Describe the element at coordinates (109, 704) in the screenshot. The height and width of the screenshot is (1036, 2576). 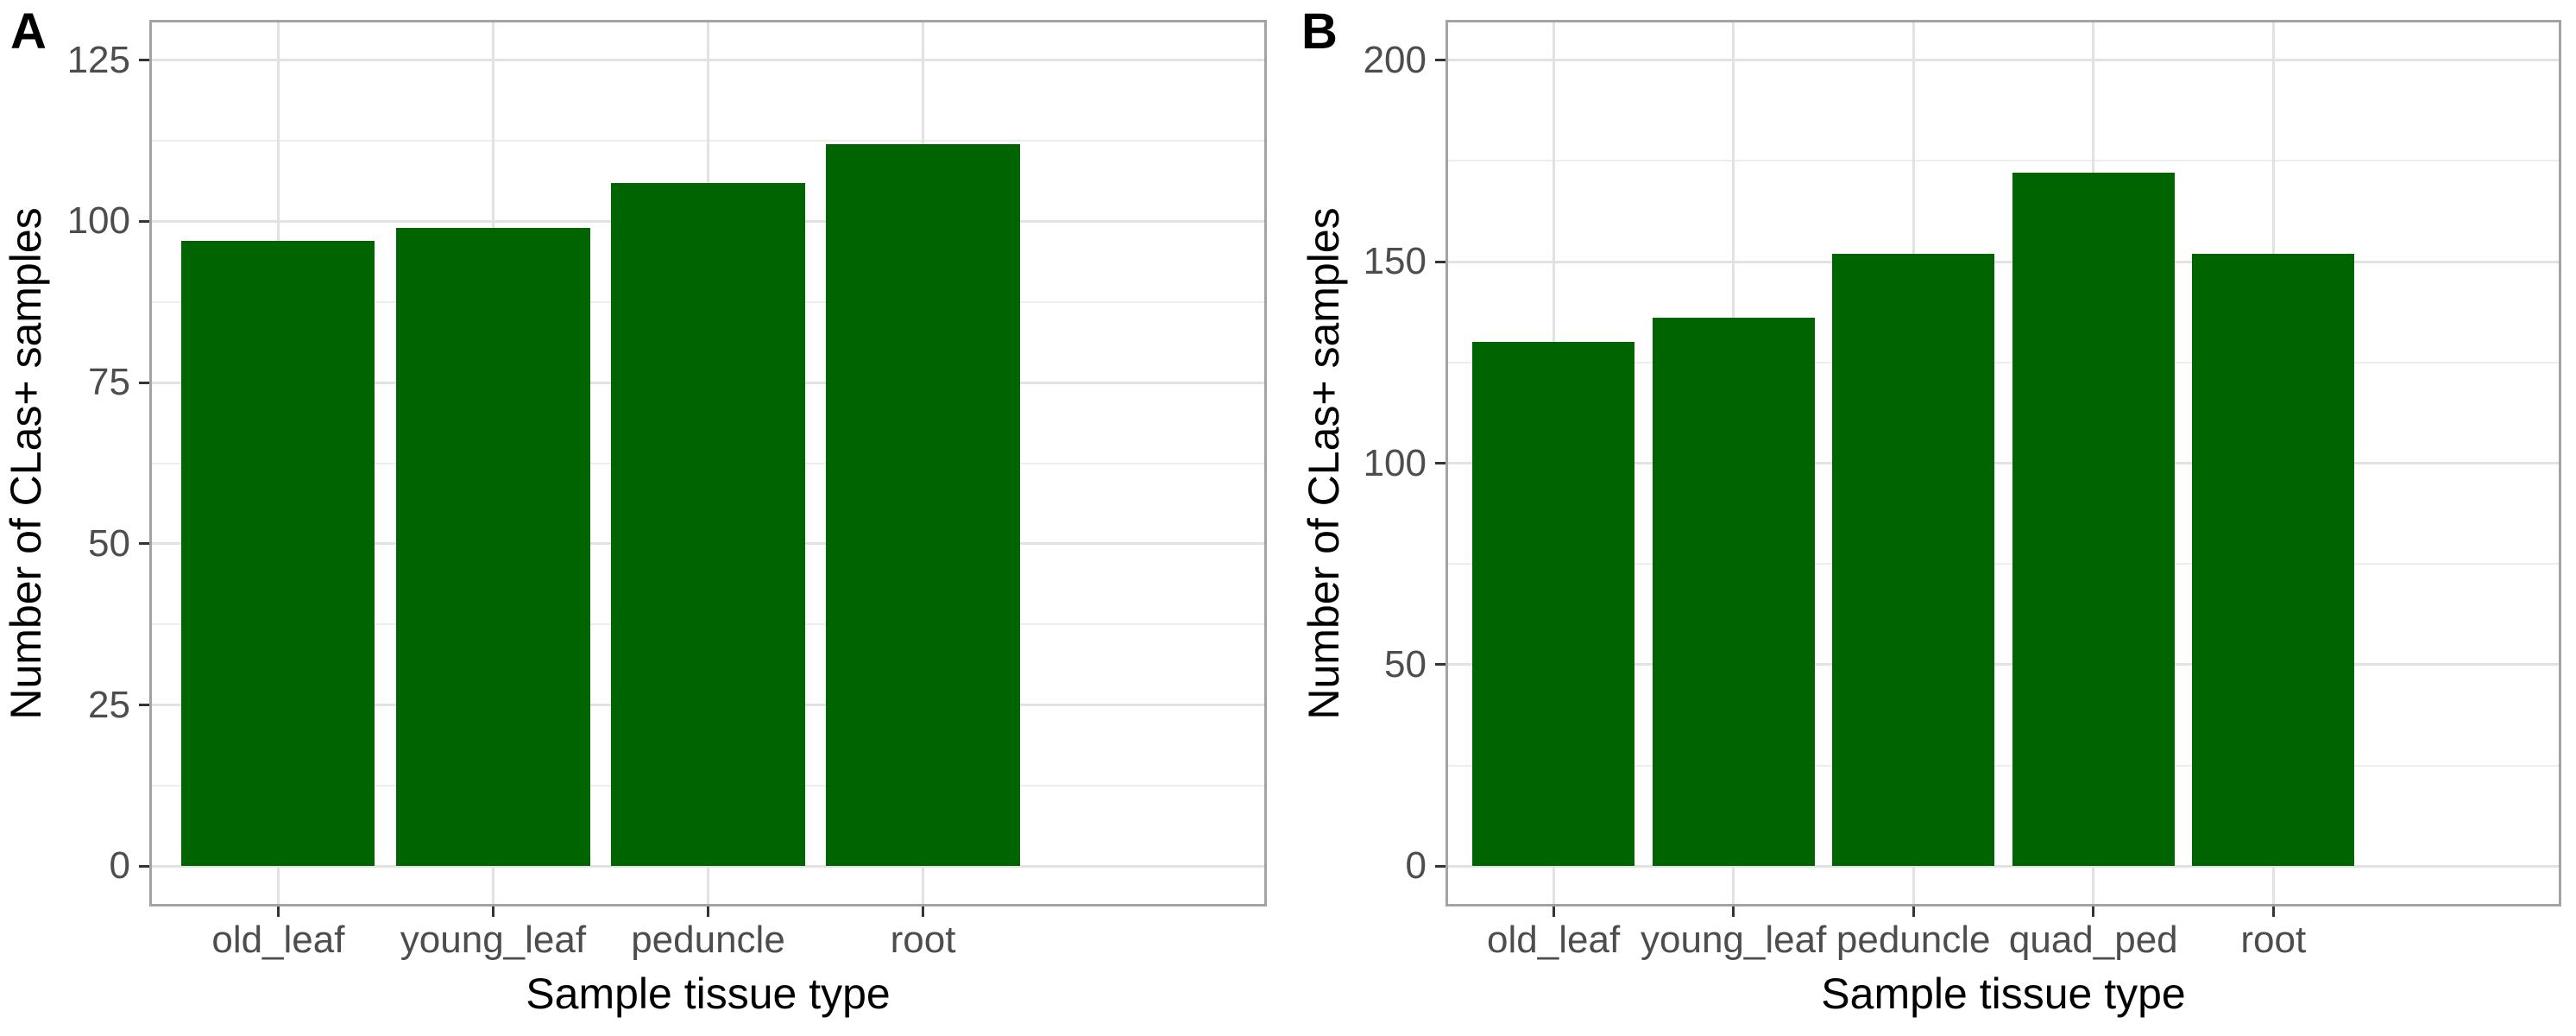
I see `y-tick-label: 25` at that location.